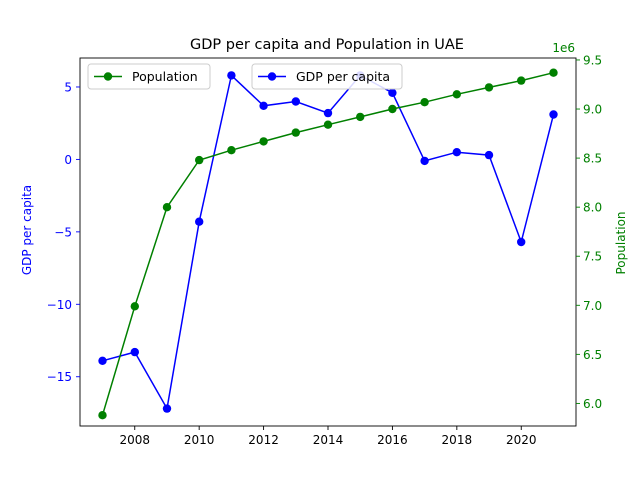 The height and width of the screenshot is (484, 640). I want to click on gdp-point-2017, so click(424, 161).